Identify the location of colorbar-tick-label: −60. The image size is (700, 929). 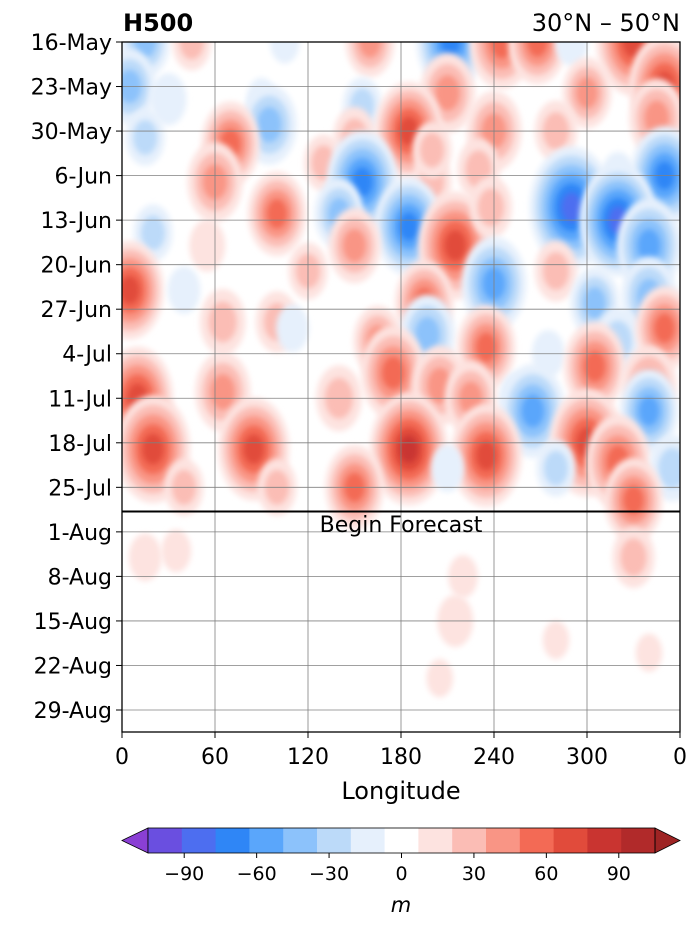
(257, 874).